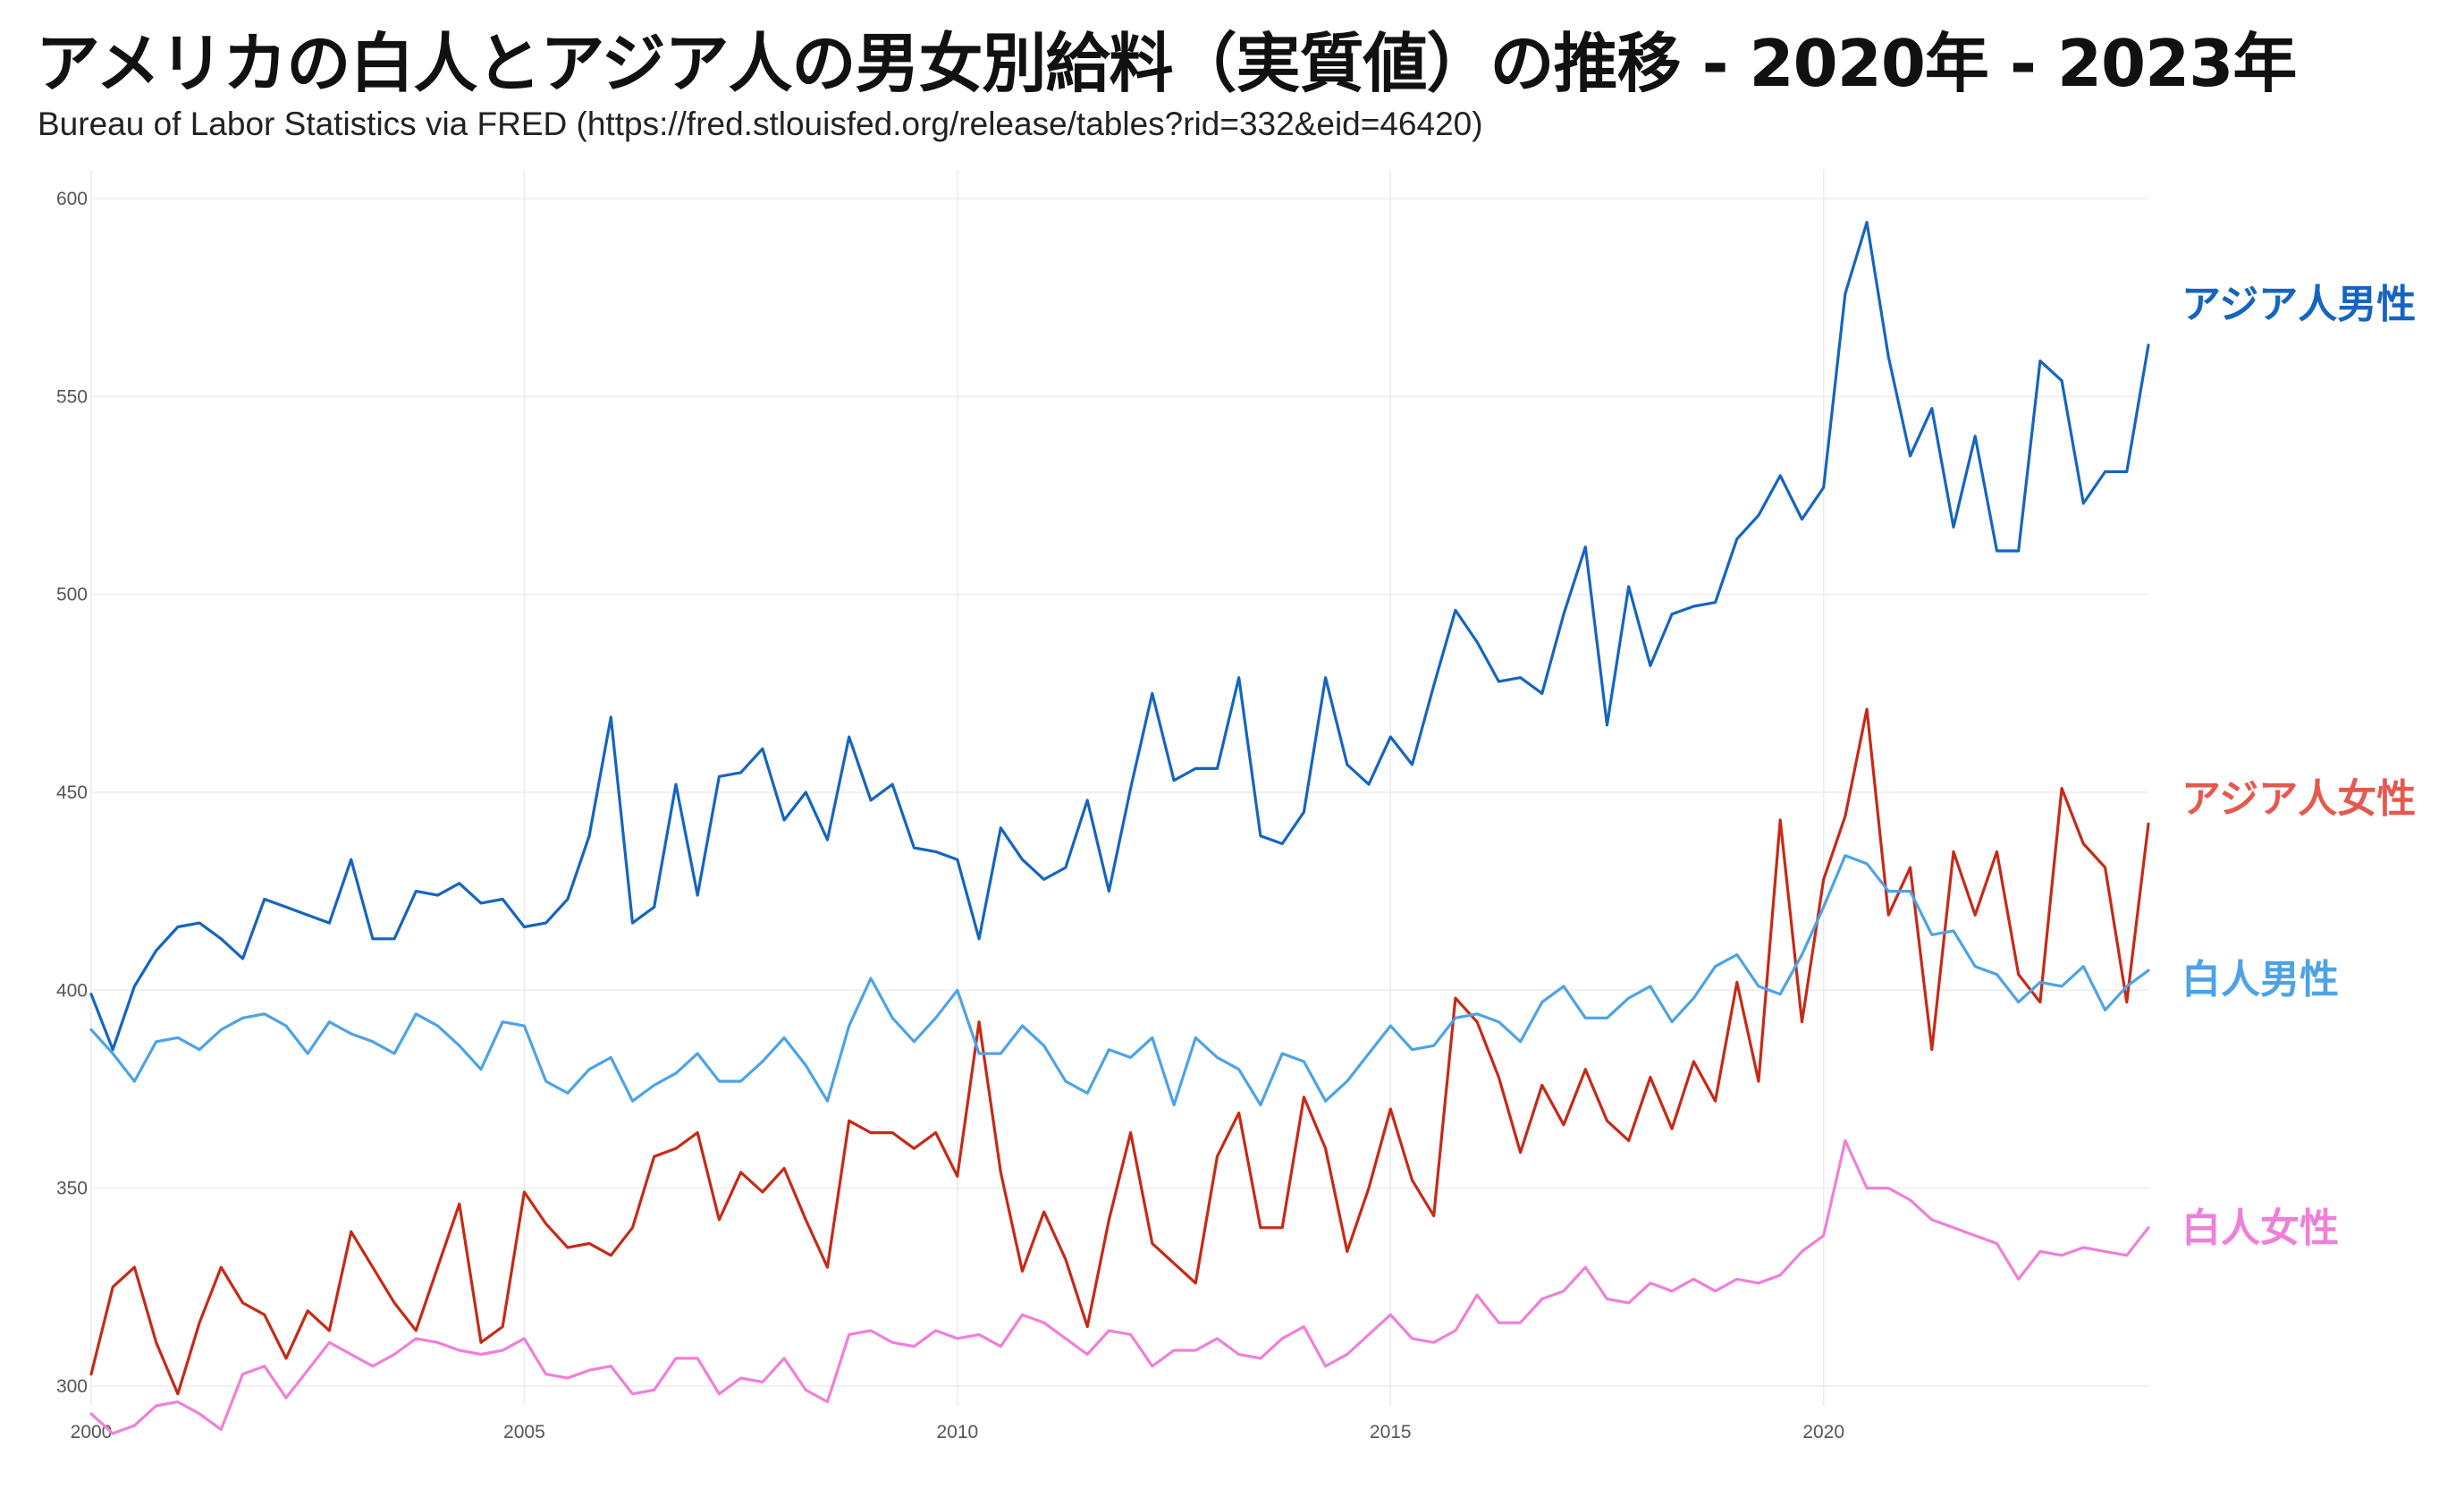 The height and width of the screenshot is (1497, 2464). What do you see at coordinates (2260, 1228) in the screenshot?
I see `series-label-3: 白人女性` at bounding box center [2260, 1228].